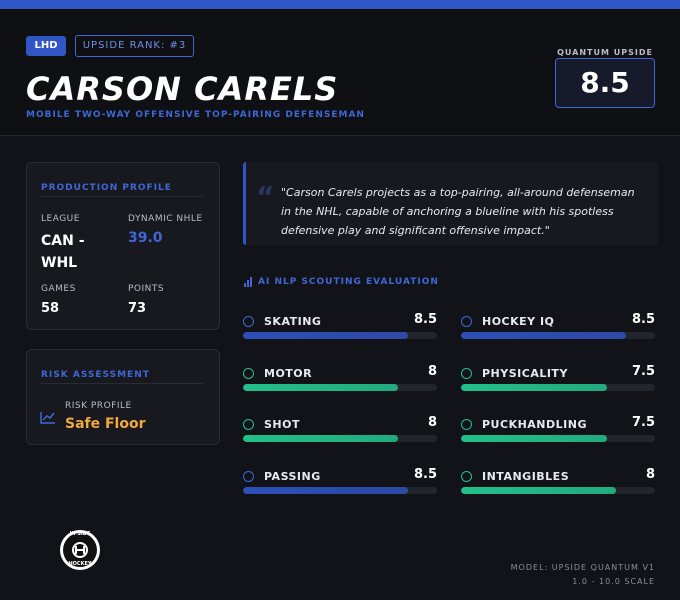 The width and height of the screenshot is (680, 600). Describe the element at coordinates (182, 89) in the screenshot. I see `player-name: CARSON CARELS` at that location.